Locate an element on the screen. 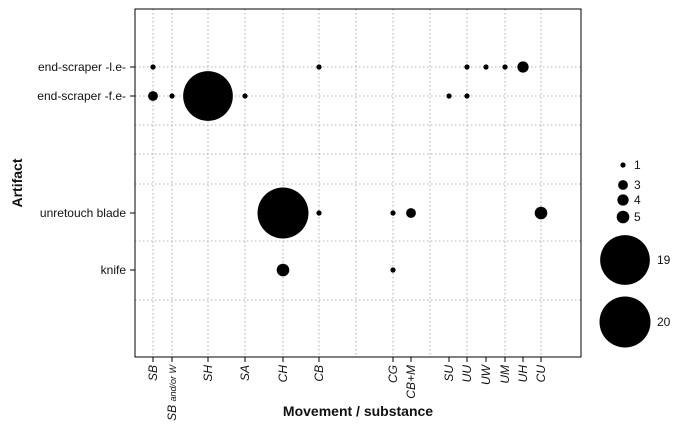 The width and height of the screenshot is (674, 428). legend-label: 4 is located at coordinates (637, 200).